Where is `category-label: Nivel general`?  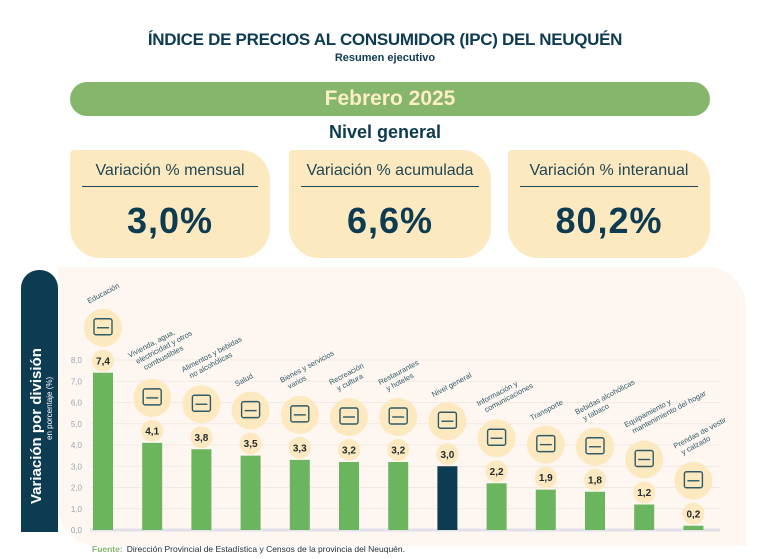 category-label: Nivel general is located at coordinates (451, 384).